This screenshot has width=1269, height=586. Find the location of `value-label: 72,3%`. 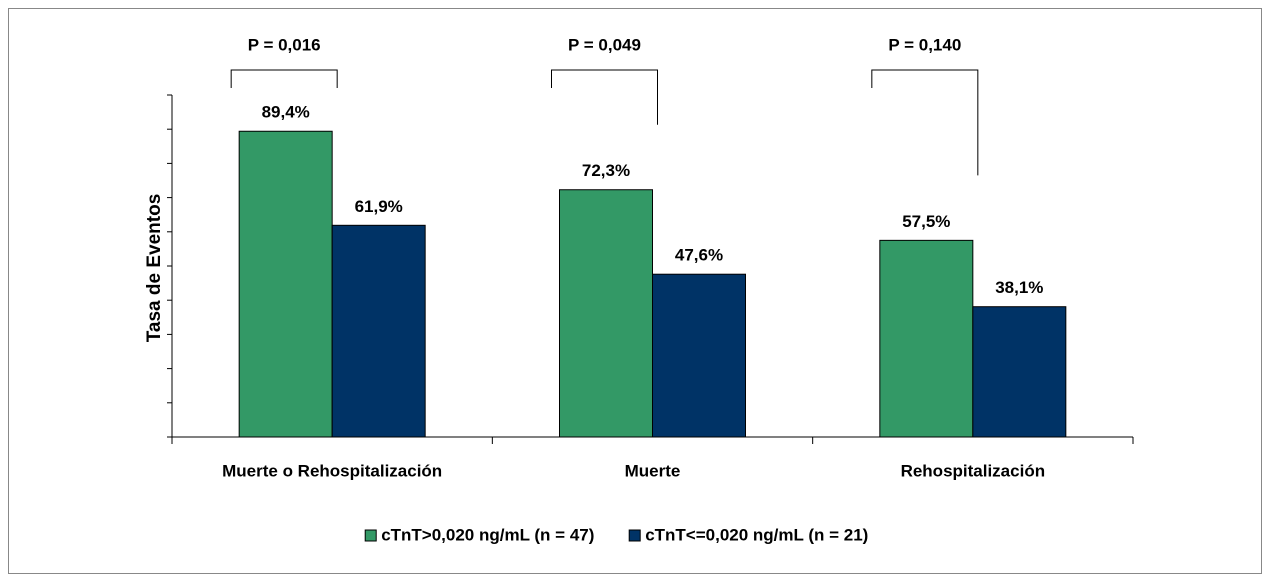

value-label: 72,3% is located at coordinates (606, 170).